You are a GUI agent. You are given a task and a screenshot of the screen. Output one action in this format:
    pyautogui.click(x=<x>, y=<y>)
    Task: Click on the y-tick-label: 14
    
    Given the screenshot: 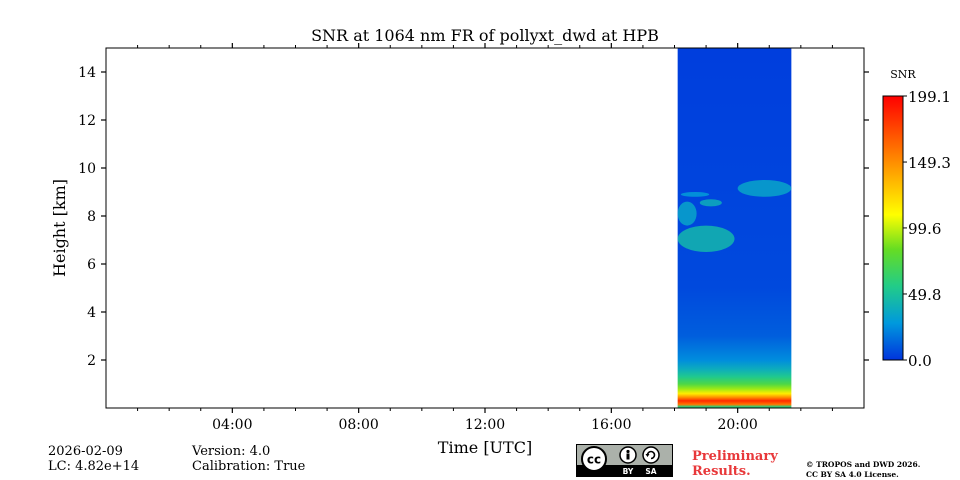 What is the action you would take?
    pyautogui.click(x=87, y=73)
    